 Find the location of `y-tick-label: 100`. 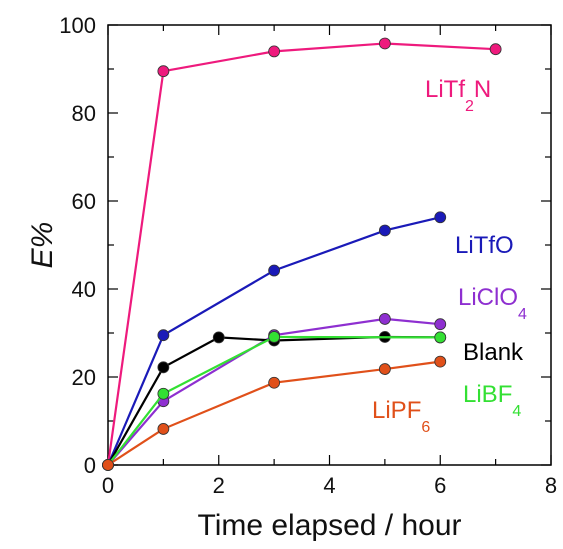

y-tick-label: 100 is located at coordinates (77, 25).